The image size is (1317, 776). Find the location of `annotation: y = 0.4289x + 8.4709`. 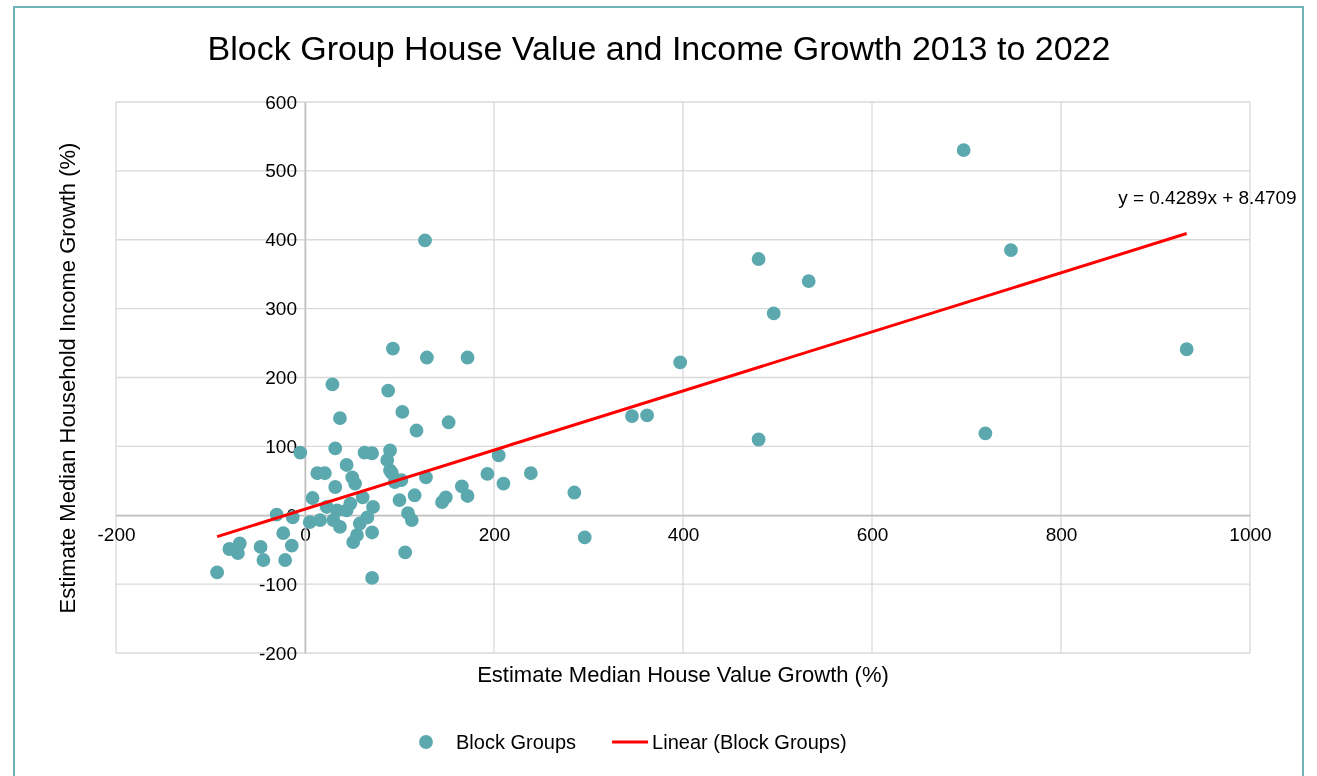

annotation: y = 0.4289x + 8.4709 is located at coordinates (1207, 197).